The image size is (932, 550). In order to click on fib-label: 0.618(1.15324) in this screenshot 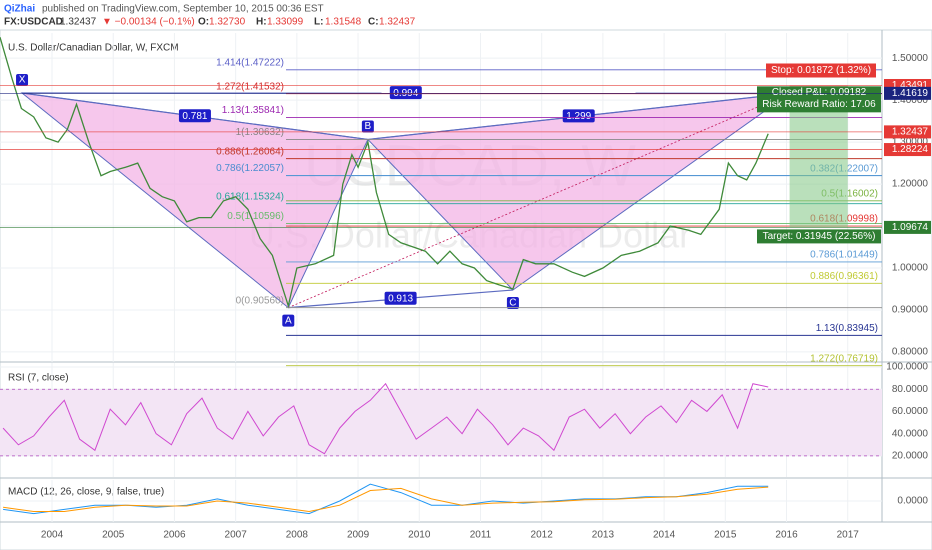, I will do `click(250, 196)`.